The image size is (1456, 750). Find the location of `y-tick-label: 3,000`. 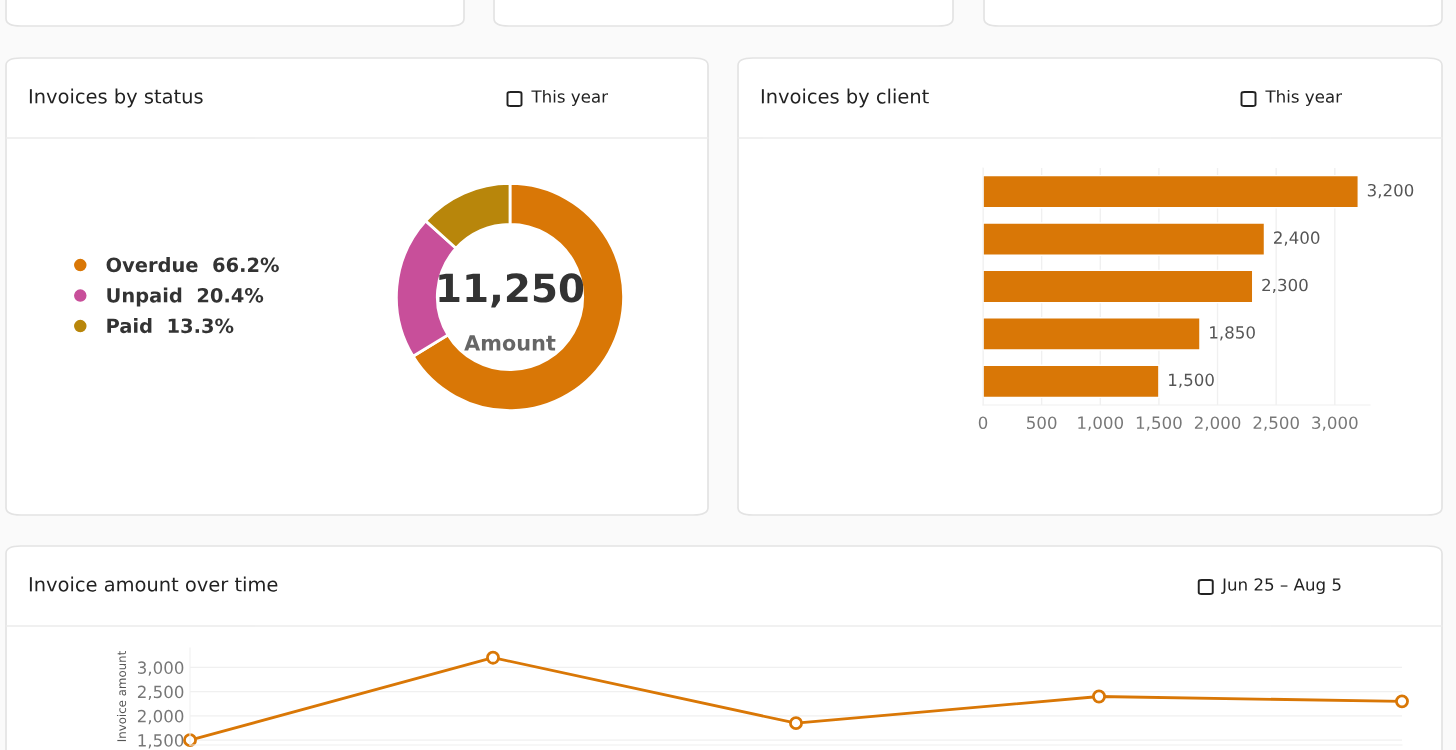

y-tick-label: 3,000 is located at coordinates (161, 668).